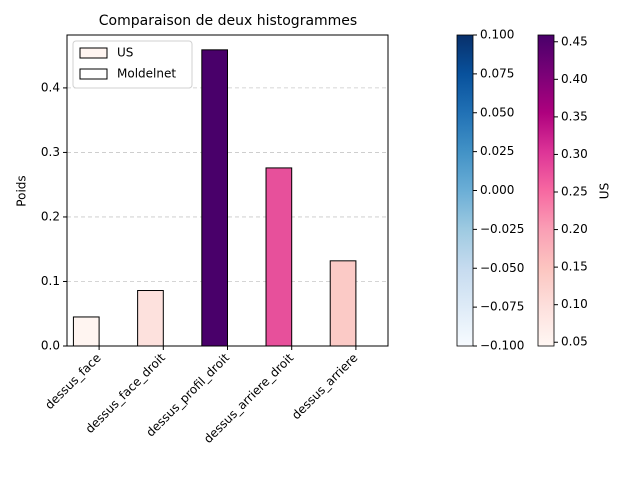 This screenshot has height=480, width=640. I want to click on y-axis-label: Poids, so click(22, 190).